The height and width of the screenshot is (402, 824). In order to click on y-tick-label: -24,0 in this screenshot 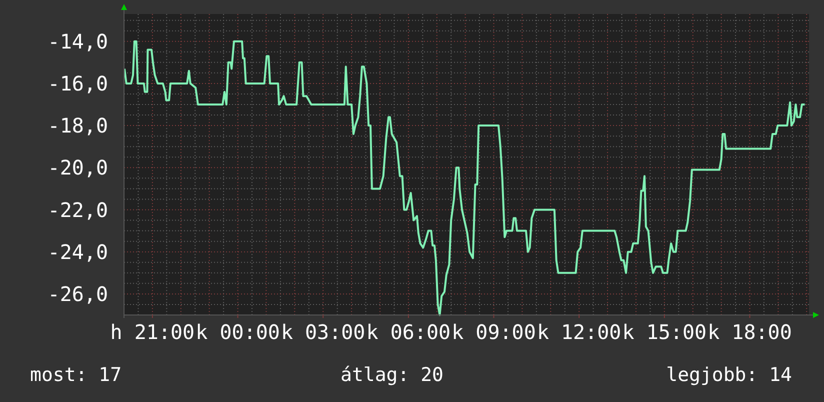, I will do `click(78, 252)`.